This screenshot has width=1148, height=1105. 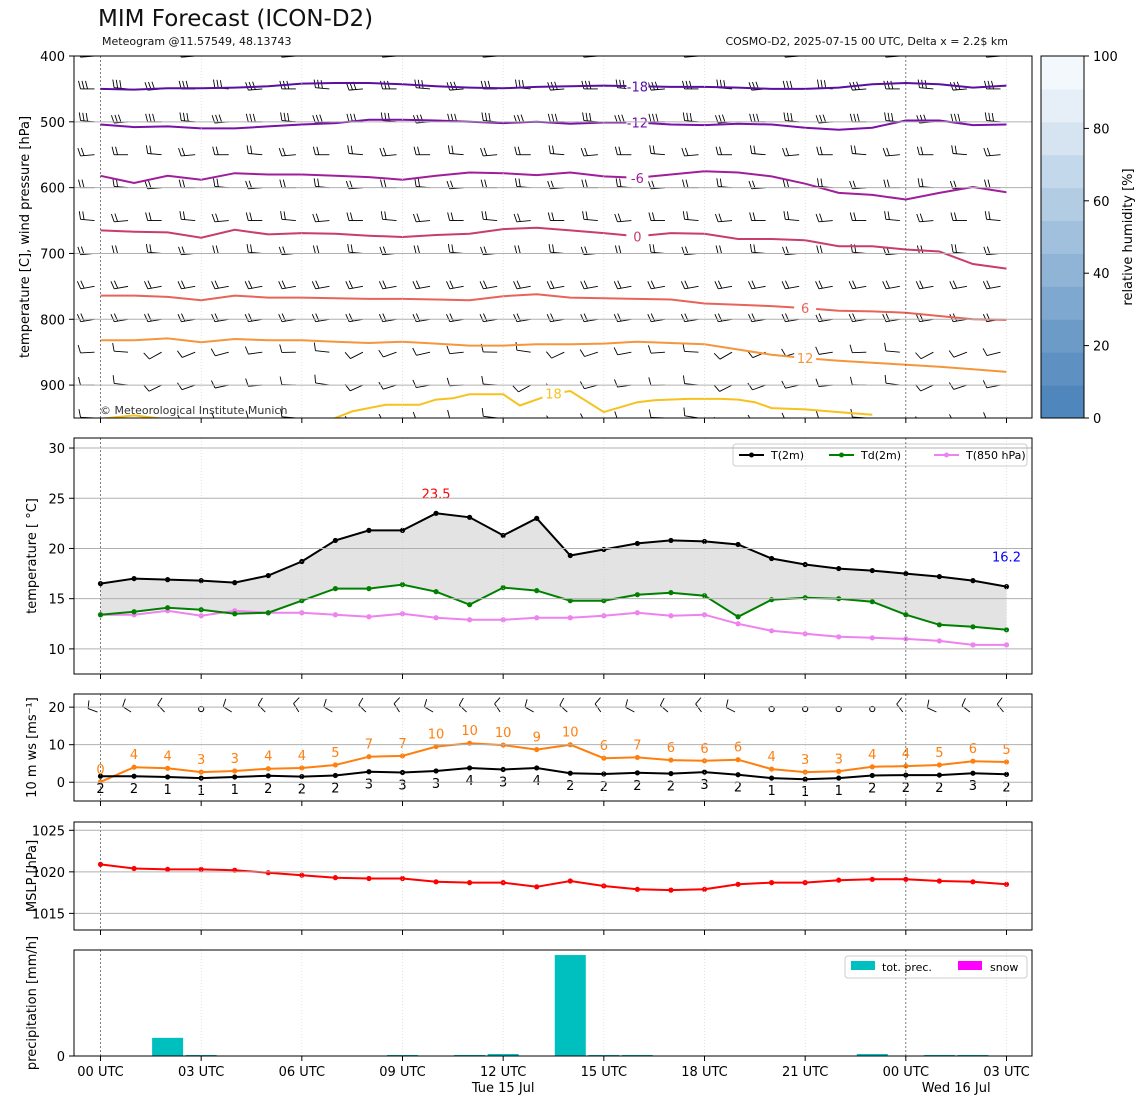 I want to click on precip-legend: tot. prec. snow, so click(x=936, y=967).